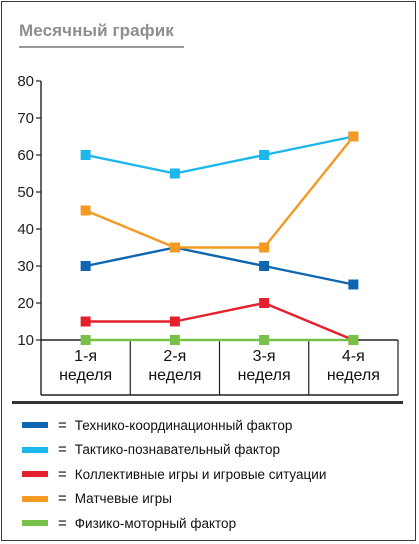  What do you see at coordinates (353, 356) in the screenshot?
I see `category-label: 4-я` at bounding box center [353, 356].